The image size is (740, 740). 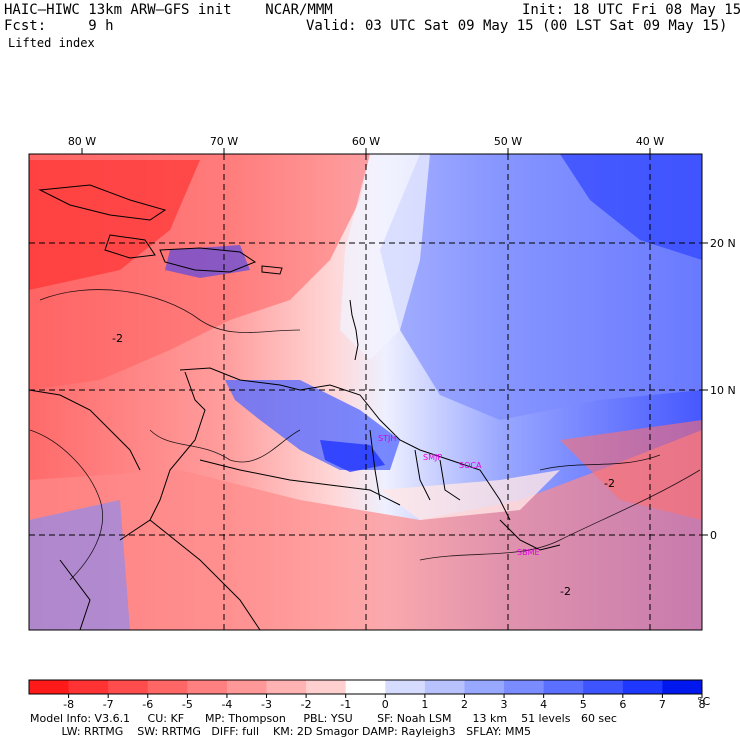 I want to click on lon-label-40w: 40 W, so click(x=650, y=141).